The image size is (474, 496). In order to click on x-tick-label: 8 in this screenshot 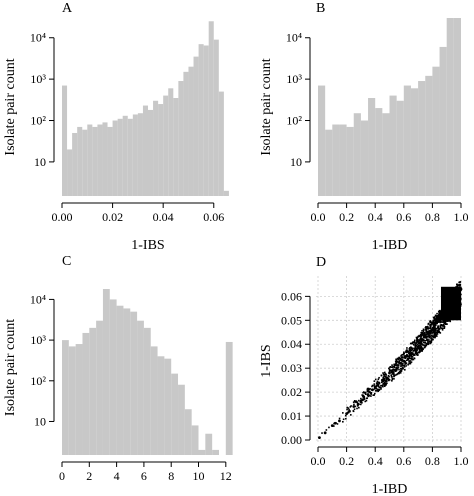, I will do `click(171, 476)`.